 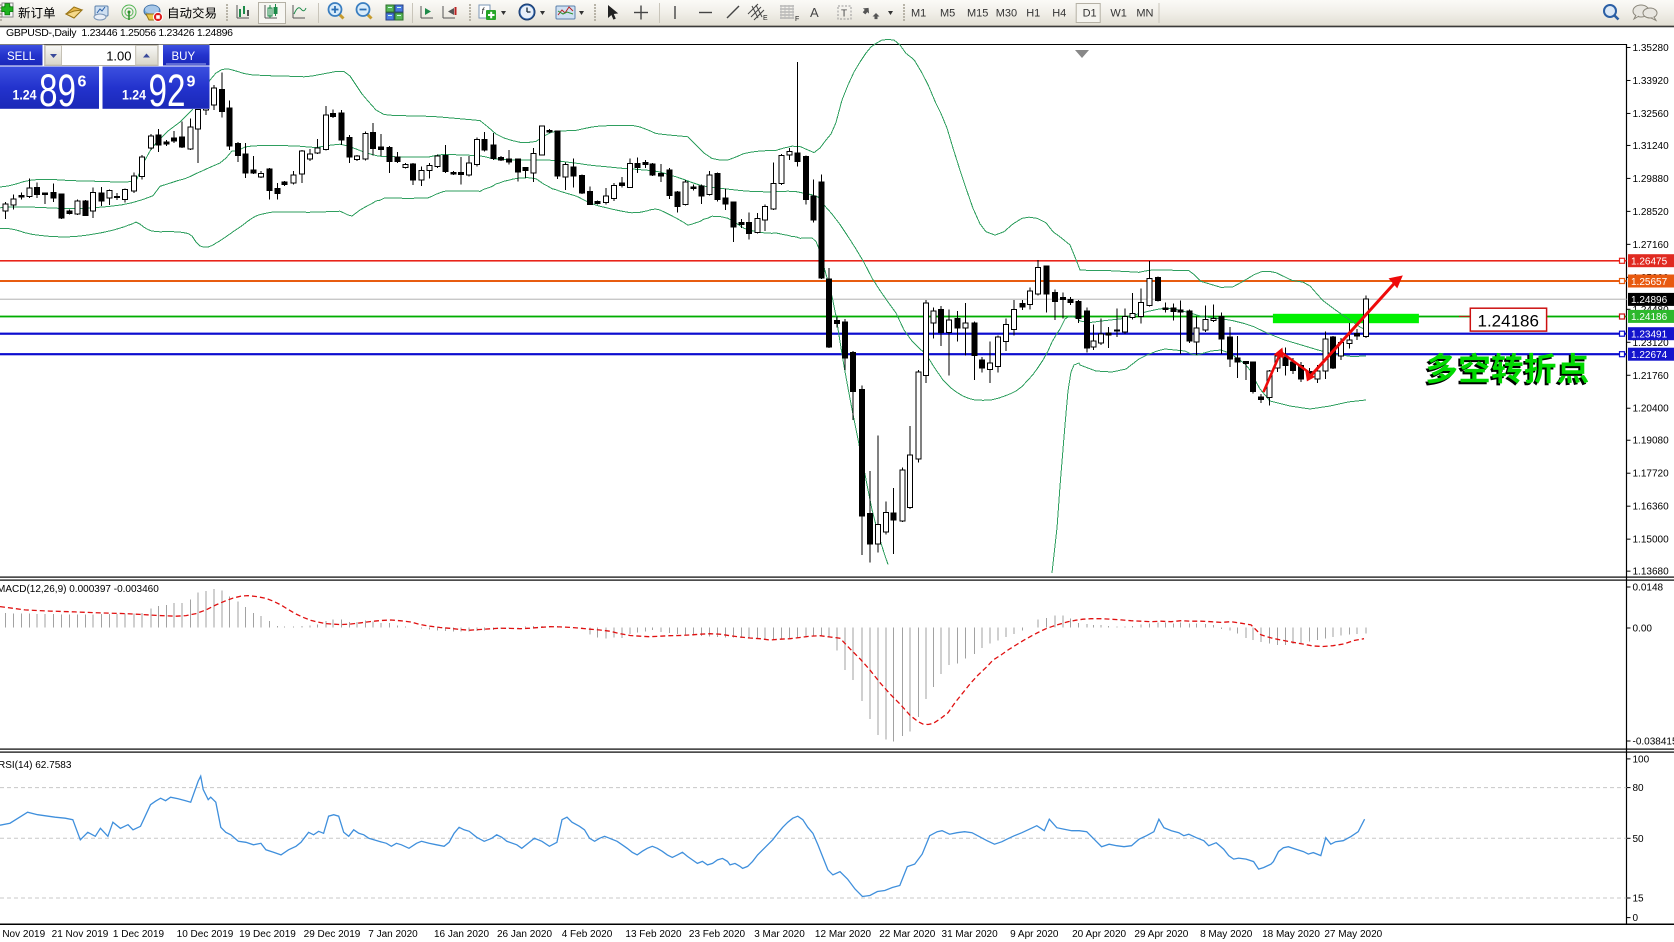 I want to click on svg-text: 1.29880, so click(x=1651, y=179).